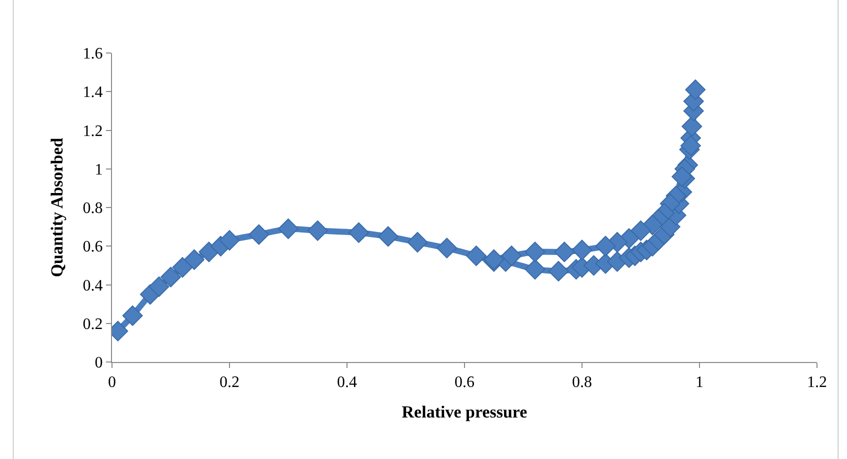  Describe the element at coordinates (347, 383) in the screenshot. I see `x-tick-label: 0.4` at that location.